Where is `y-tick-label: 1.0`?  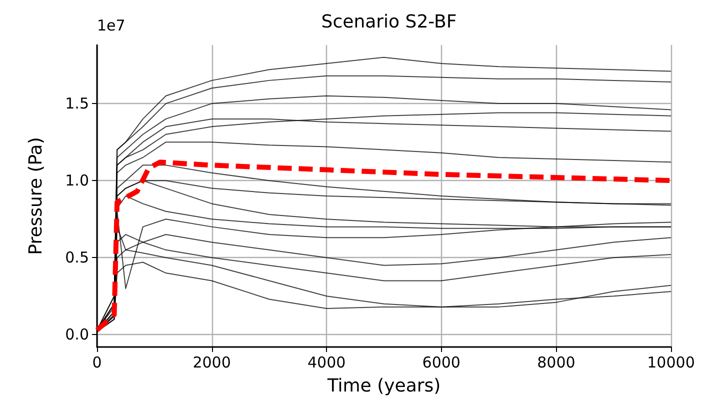 y-tick-label: 1.0 is located at coordinates (77, 181).